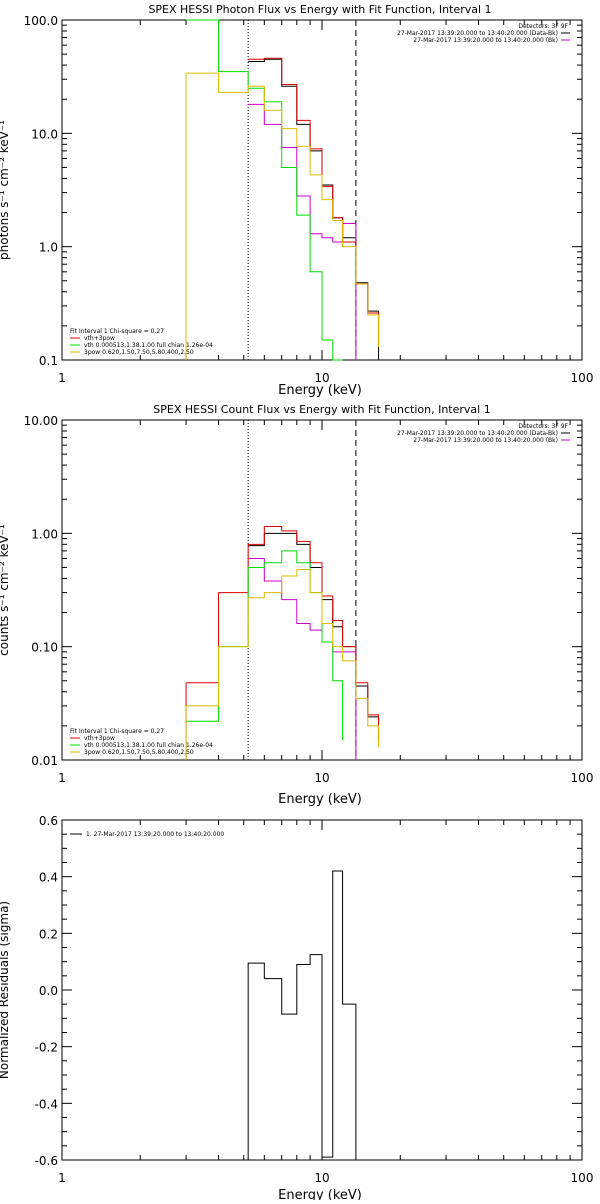  What do you see at coordinates (48, 361) in the screenshot?
I see `y-tick-label: 0.1` at bounding box center [48, 361].